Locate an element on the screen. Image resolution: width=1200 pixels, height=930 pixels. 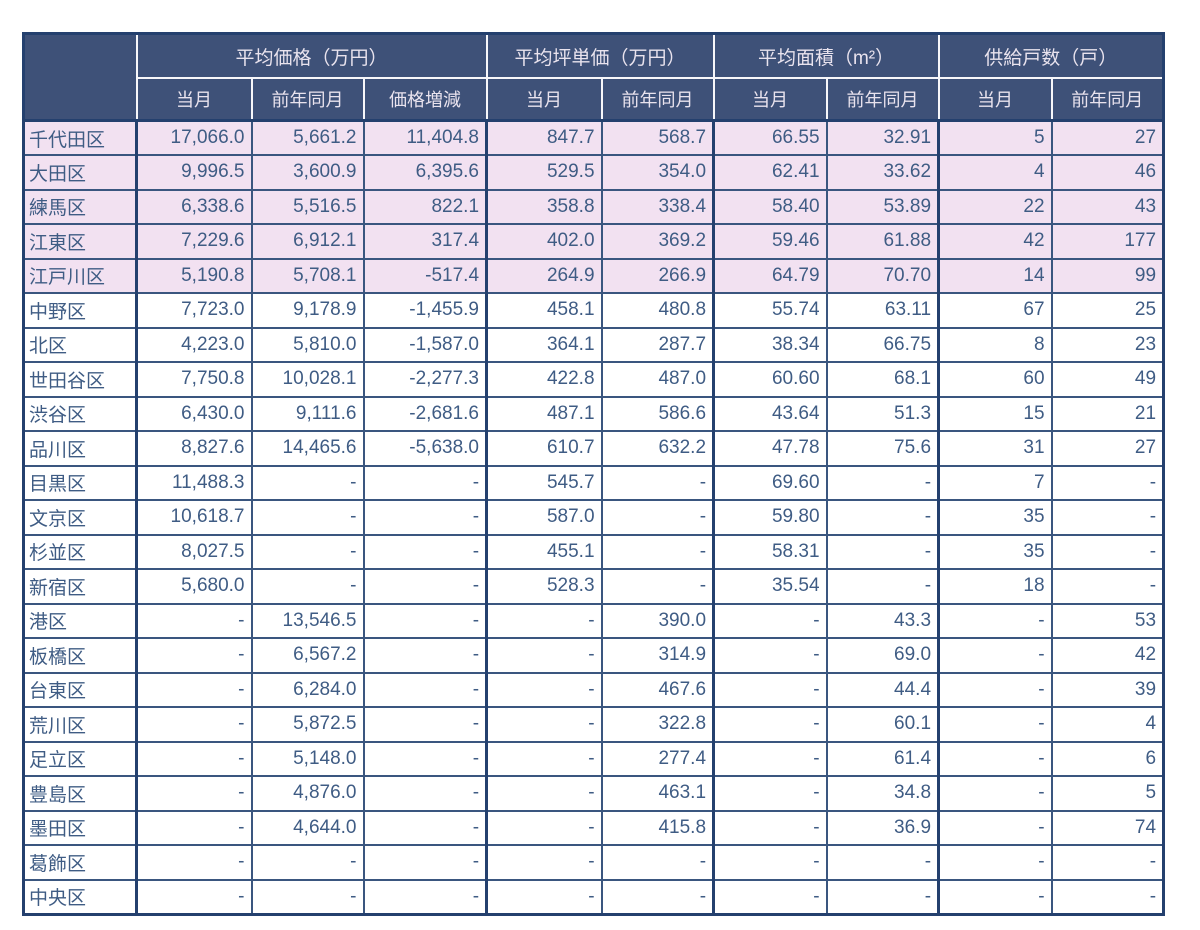
ward-name-cell: 豊島区 is located at coordinates (80, 793).